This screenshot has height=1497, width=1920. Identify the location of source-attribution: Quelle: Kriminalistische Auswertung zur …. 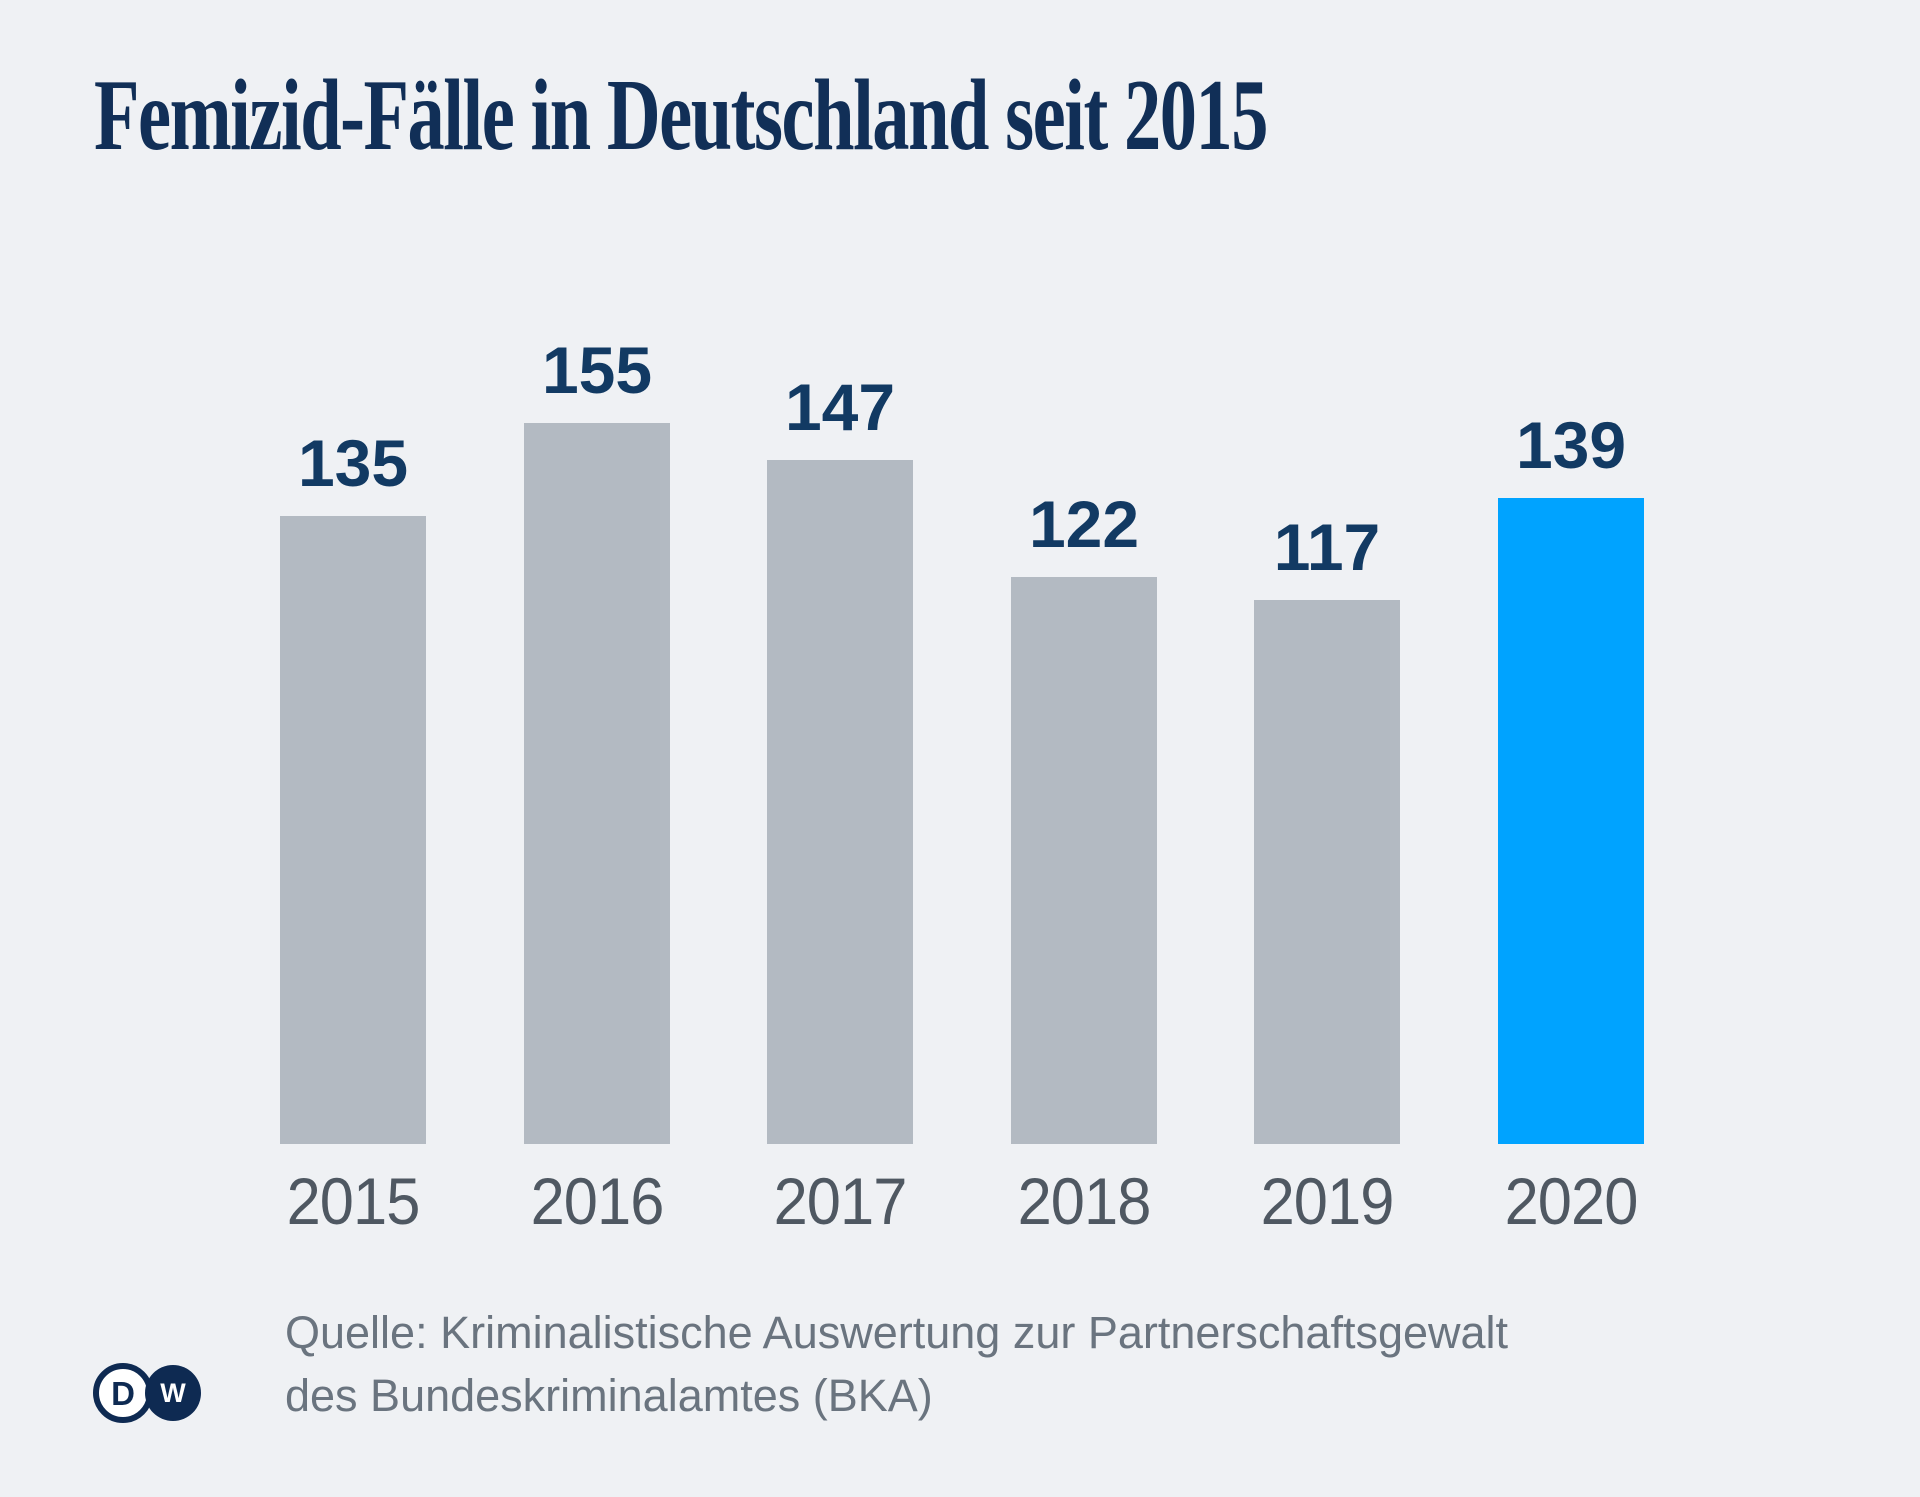
(896, 1364).